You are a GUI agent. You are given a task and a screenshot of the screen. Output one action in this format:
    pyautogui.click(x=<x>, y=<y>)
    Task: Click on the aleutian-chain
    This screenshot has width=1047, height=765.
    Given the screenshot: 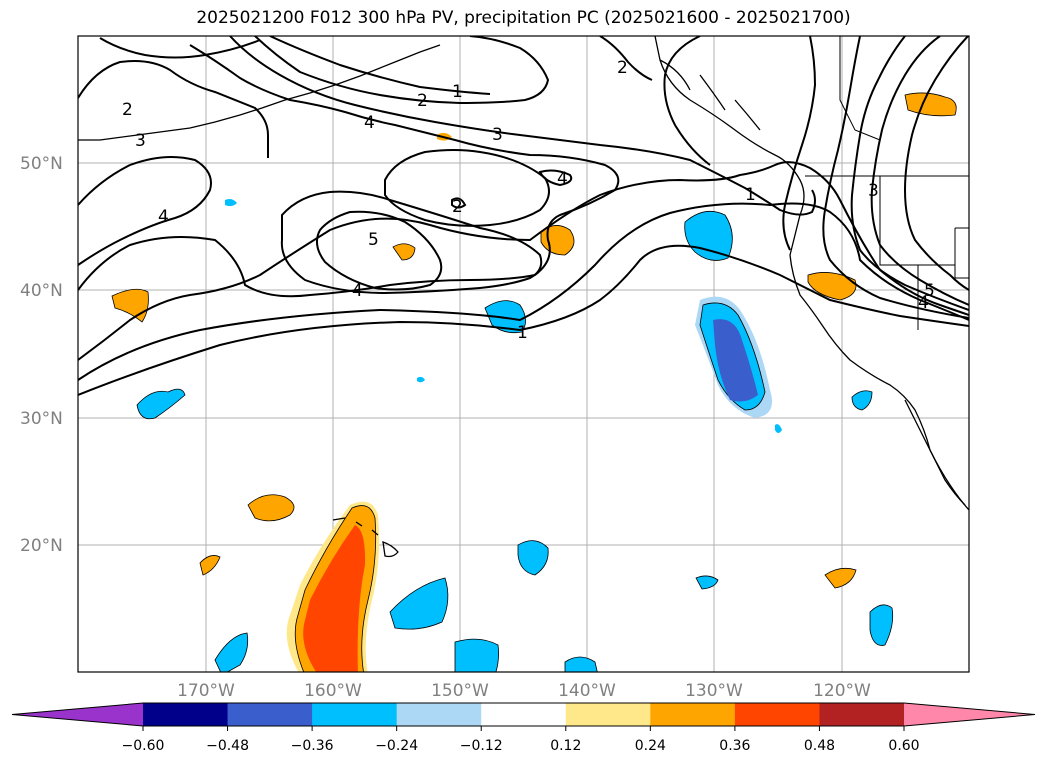 What is the action you would take?
    pyautogui.click(x=259, y=92)
    